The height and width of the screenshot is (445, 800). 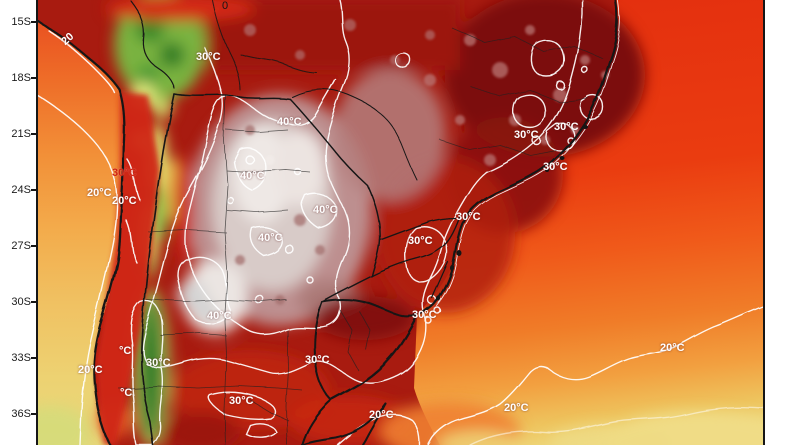 I want to click on latitude-label: 27S, so click(x=21, y=246).